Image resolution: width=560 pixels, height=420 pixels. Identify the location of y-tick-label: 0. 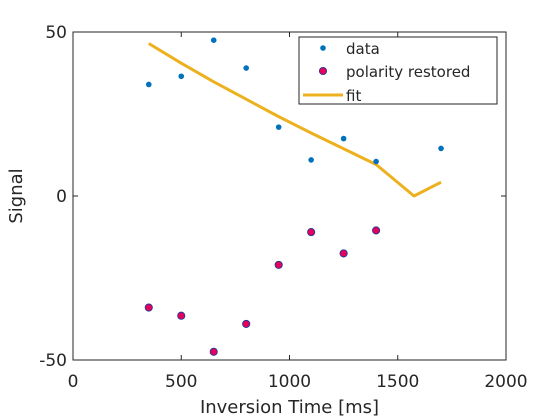
(61, 197).